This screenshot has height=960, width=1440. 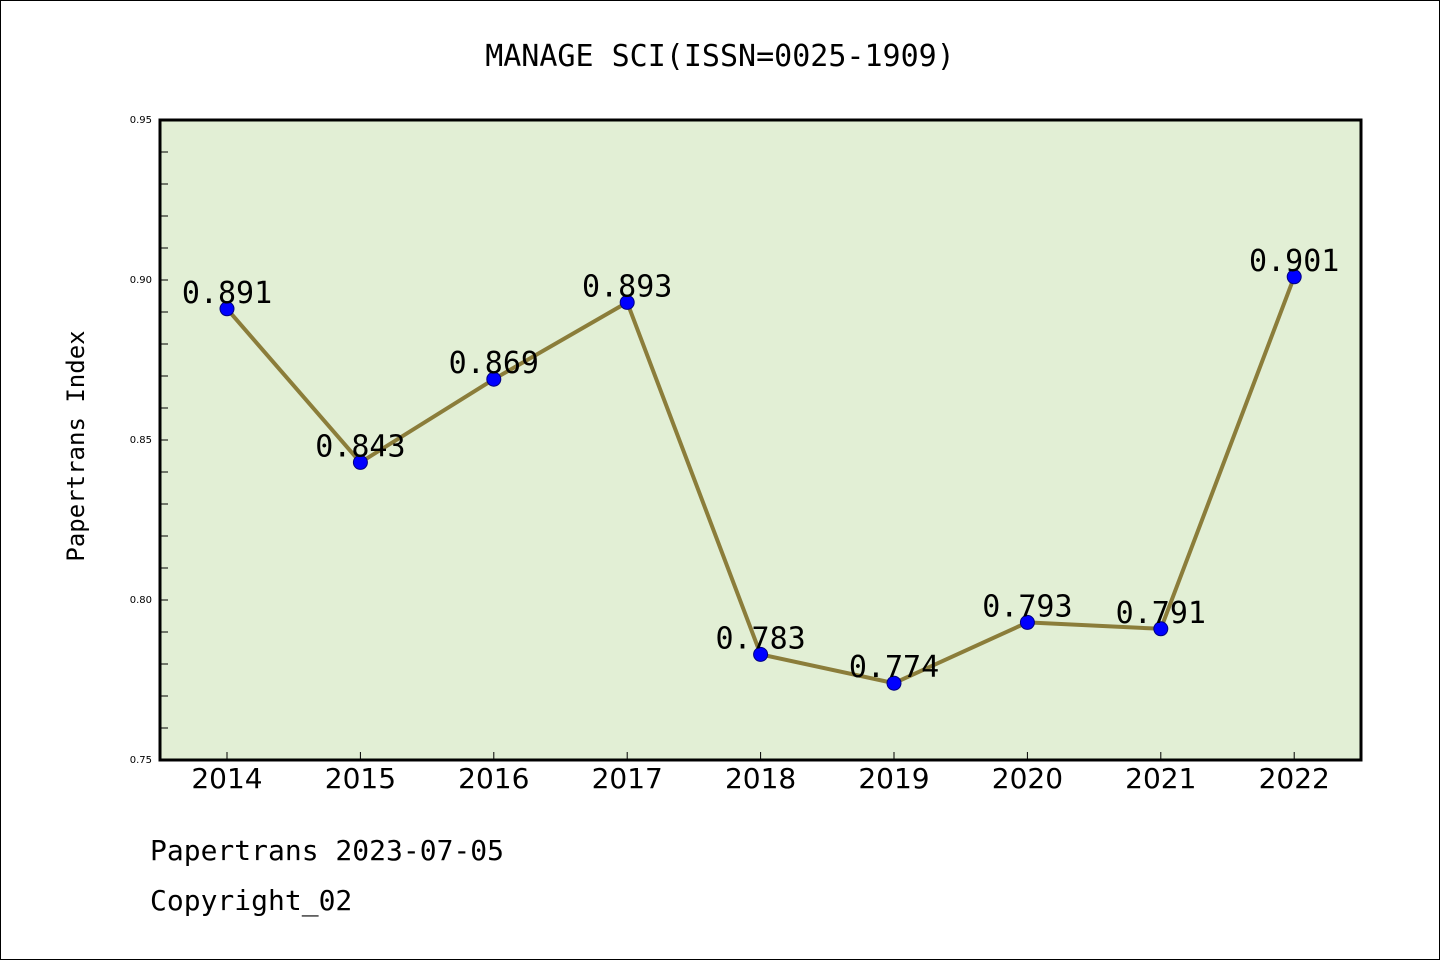 I want to click on x-ticks, so click(x=760, y=756).